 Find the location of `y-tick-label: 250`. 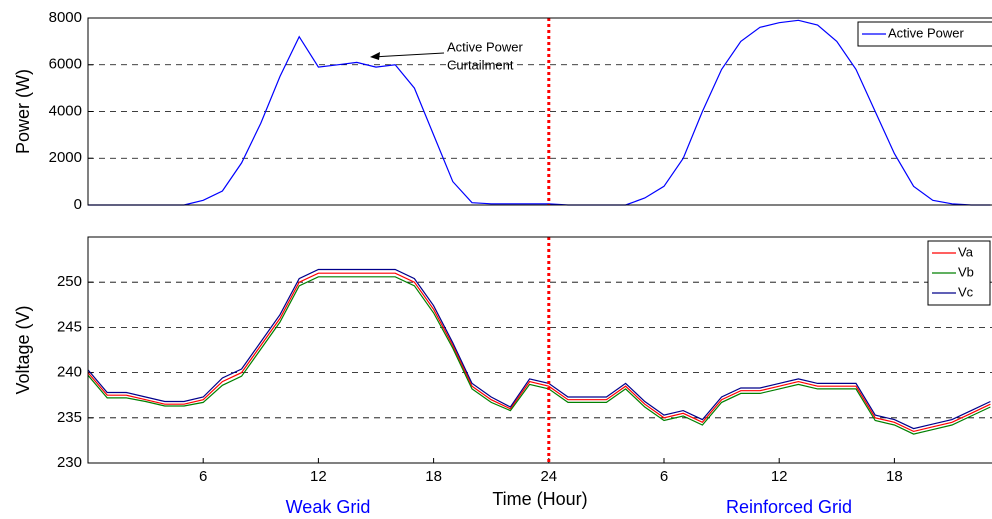

y-tick-label: 250 is located at coordinates (69, 281).